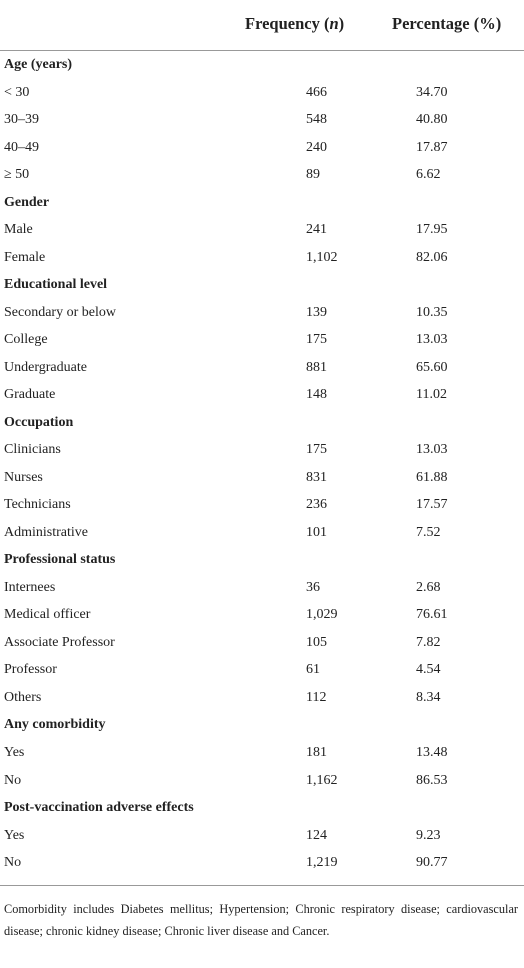  What do you see at coordinates (21, 147) in the screenshot?
I see `row-label: 40–49` at bounding box center [21, 147].